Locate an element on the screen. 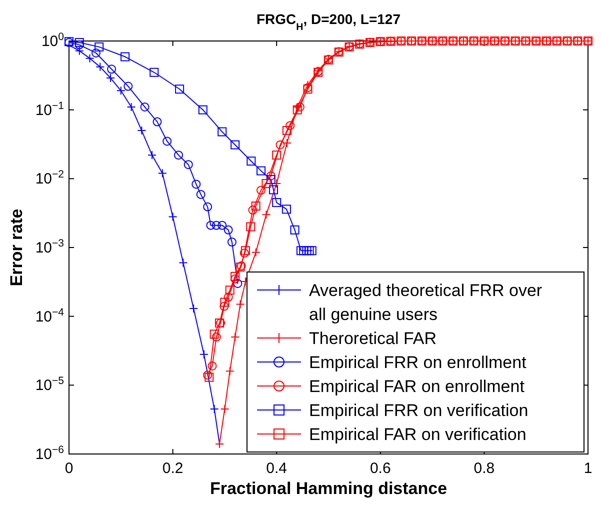 This screenshot has height=508, width=603. chart-title: FRGC$_{H}$, D=200, L=127 is located at coordinates (328, 21).